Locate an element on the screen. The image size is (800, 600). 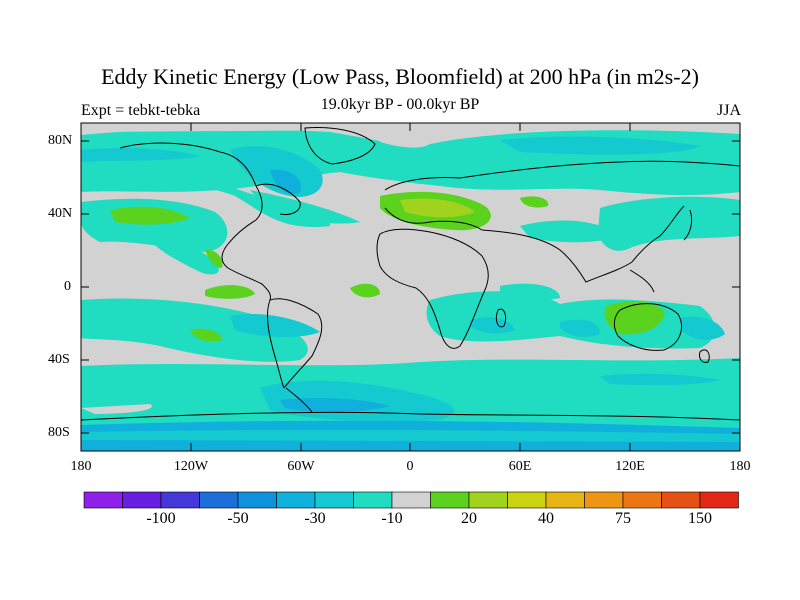
y-tick-label: 40N is located at coordinates (60, 213).